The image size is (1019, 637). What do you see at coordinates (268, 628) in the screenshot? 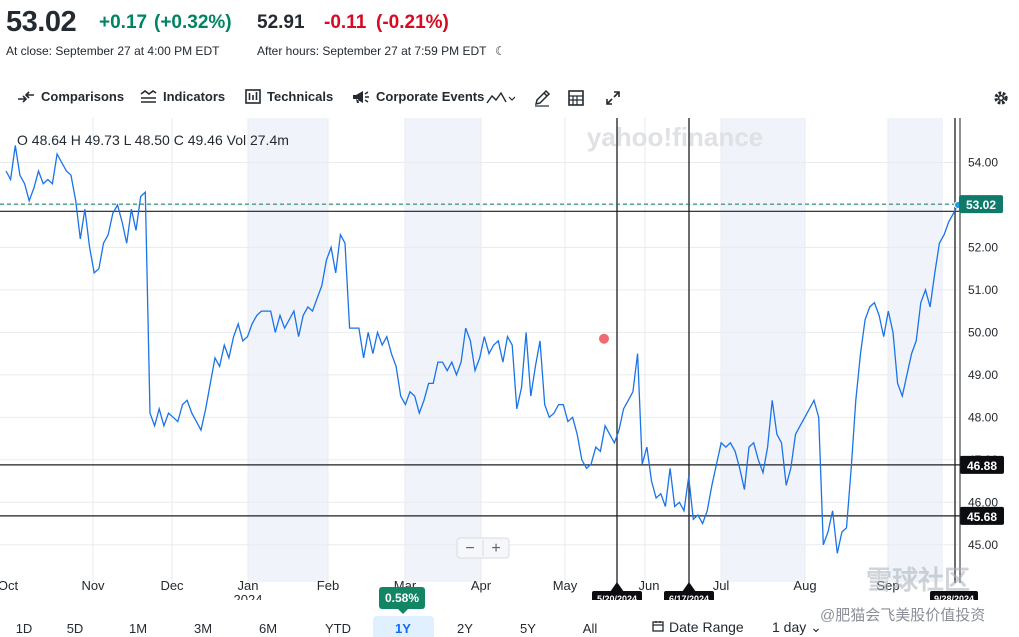
I see `range-6m-button: 6M` at bounding box center [268, 628].